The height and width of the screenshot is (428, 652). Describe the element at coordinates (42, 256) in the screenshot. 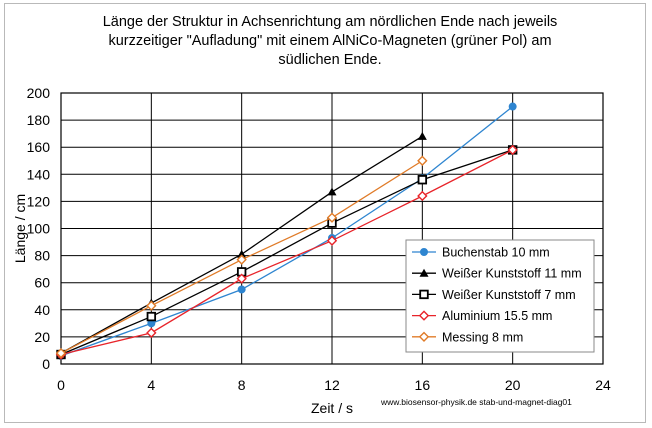

I see `y-tick-label: 80` at that location.